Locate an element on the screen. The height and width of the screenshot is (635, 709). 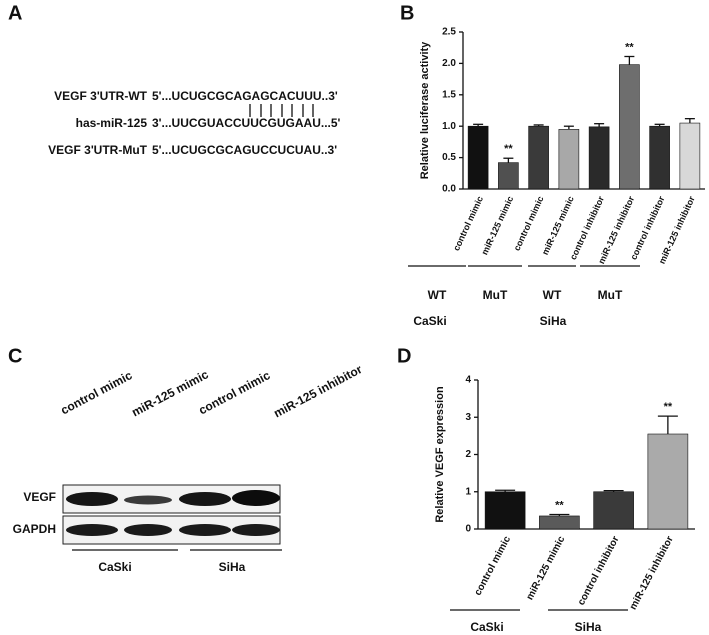
y-tick-label: 2 is located at coordinates (468, 454).